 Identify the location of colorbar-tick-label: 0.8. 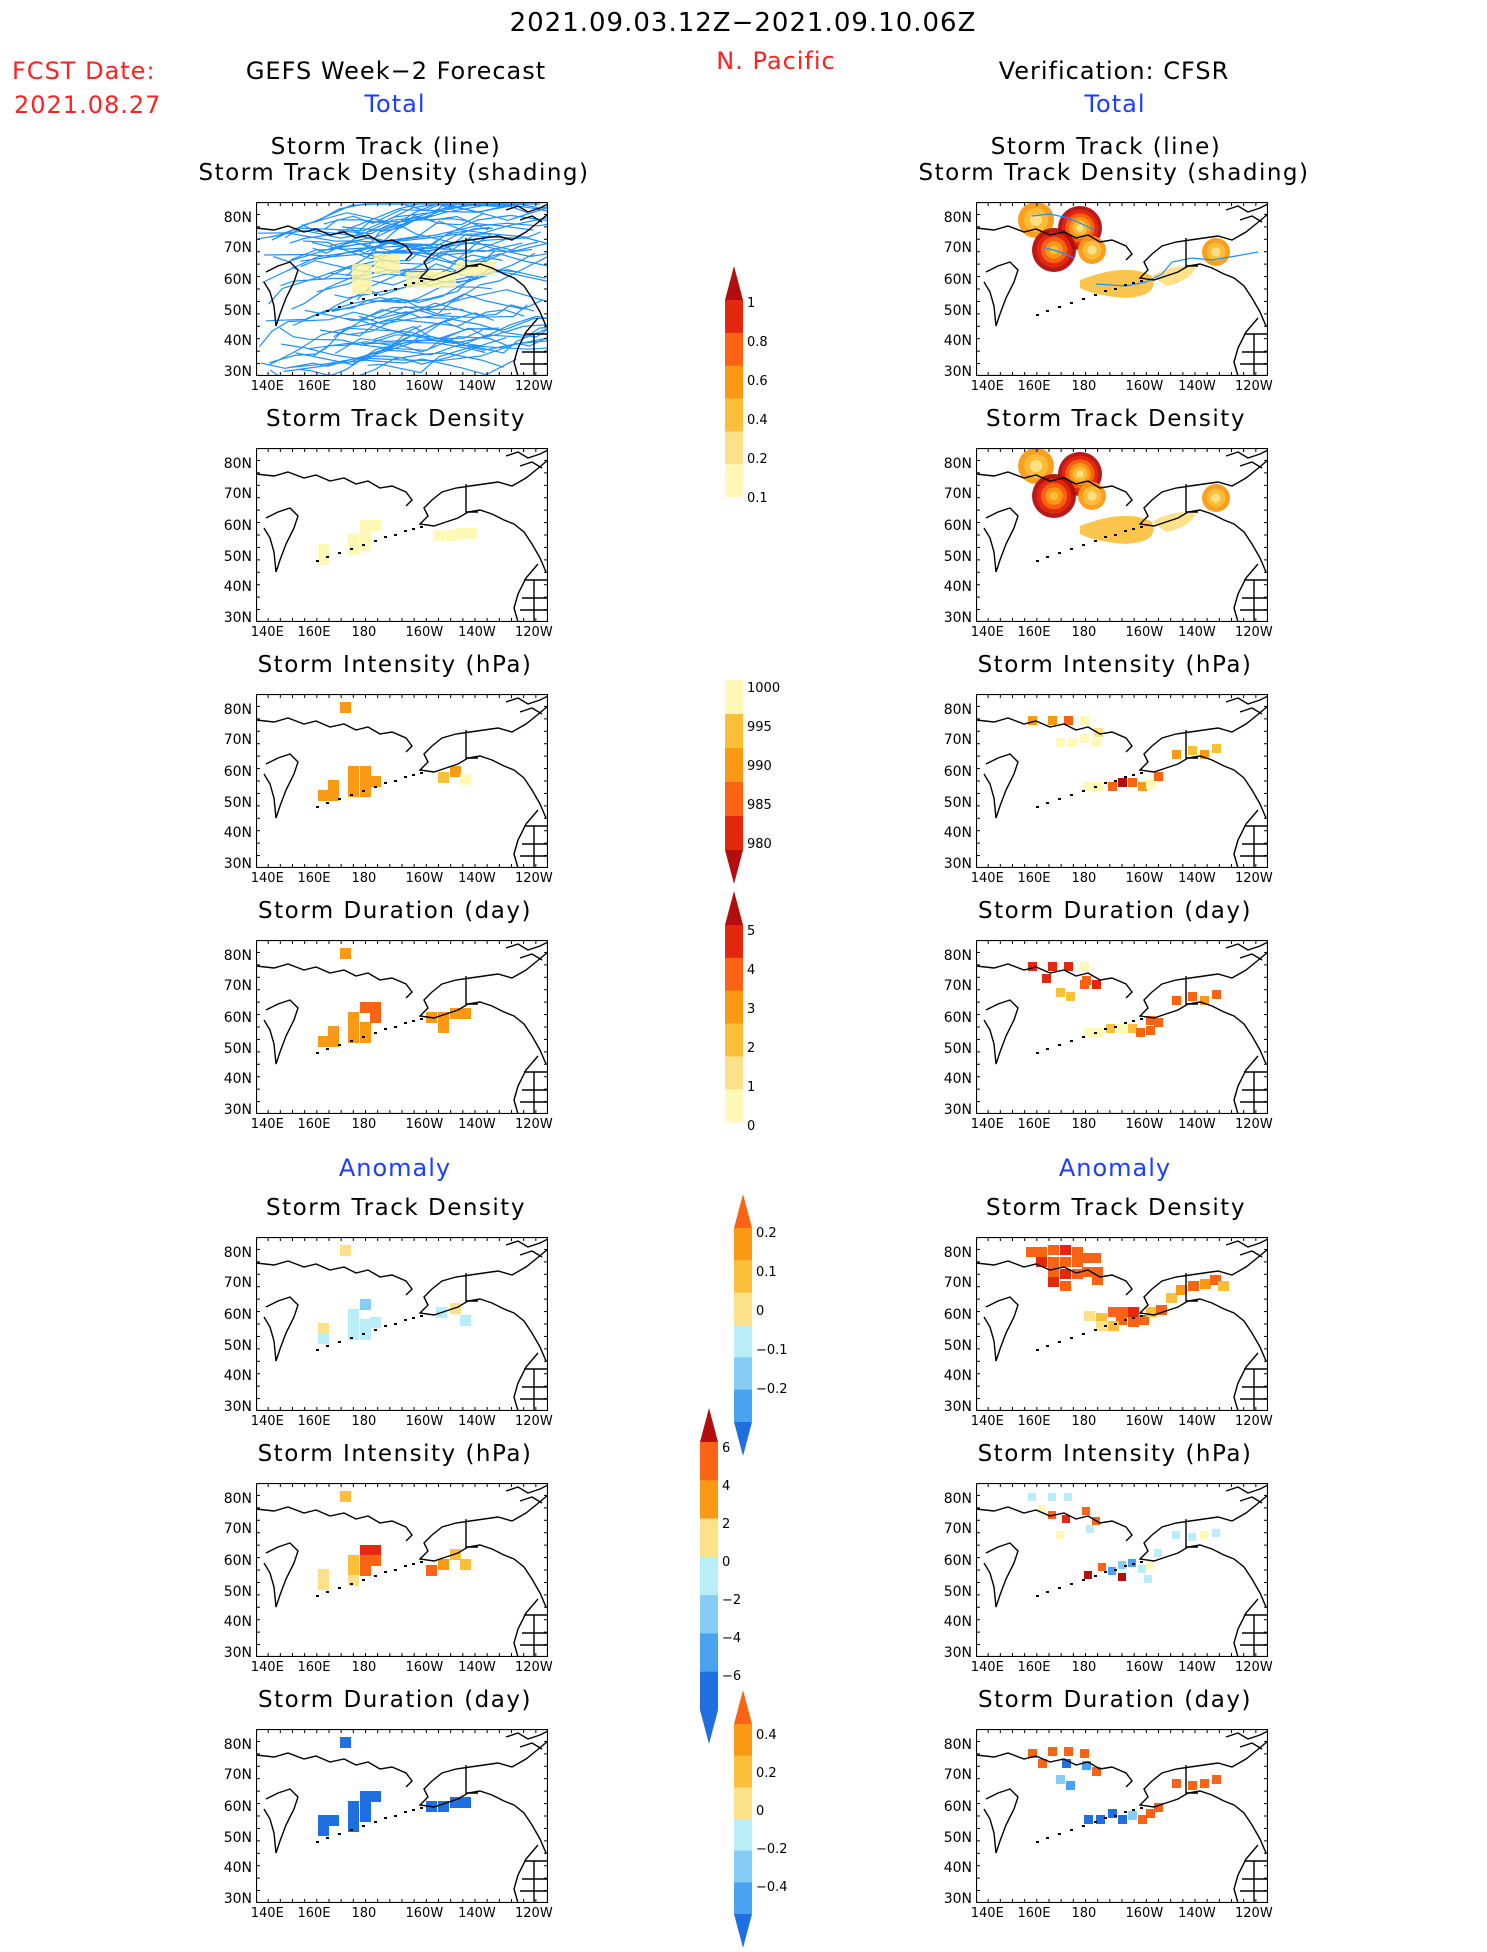
(757, 342).